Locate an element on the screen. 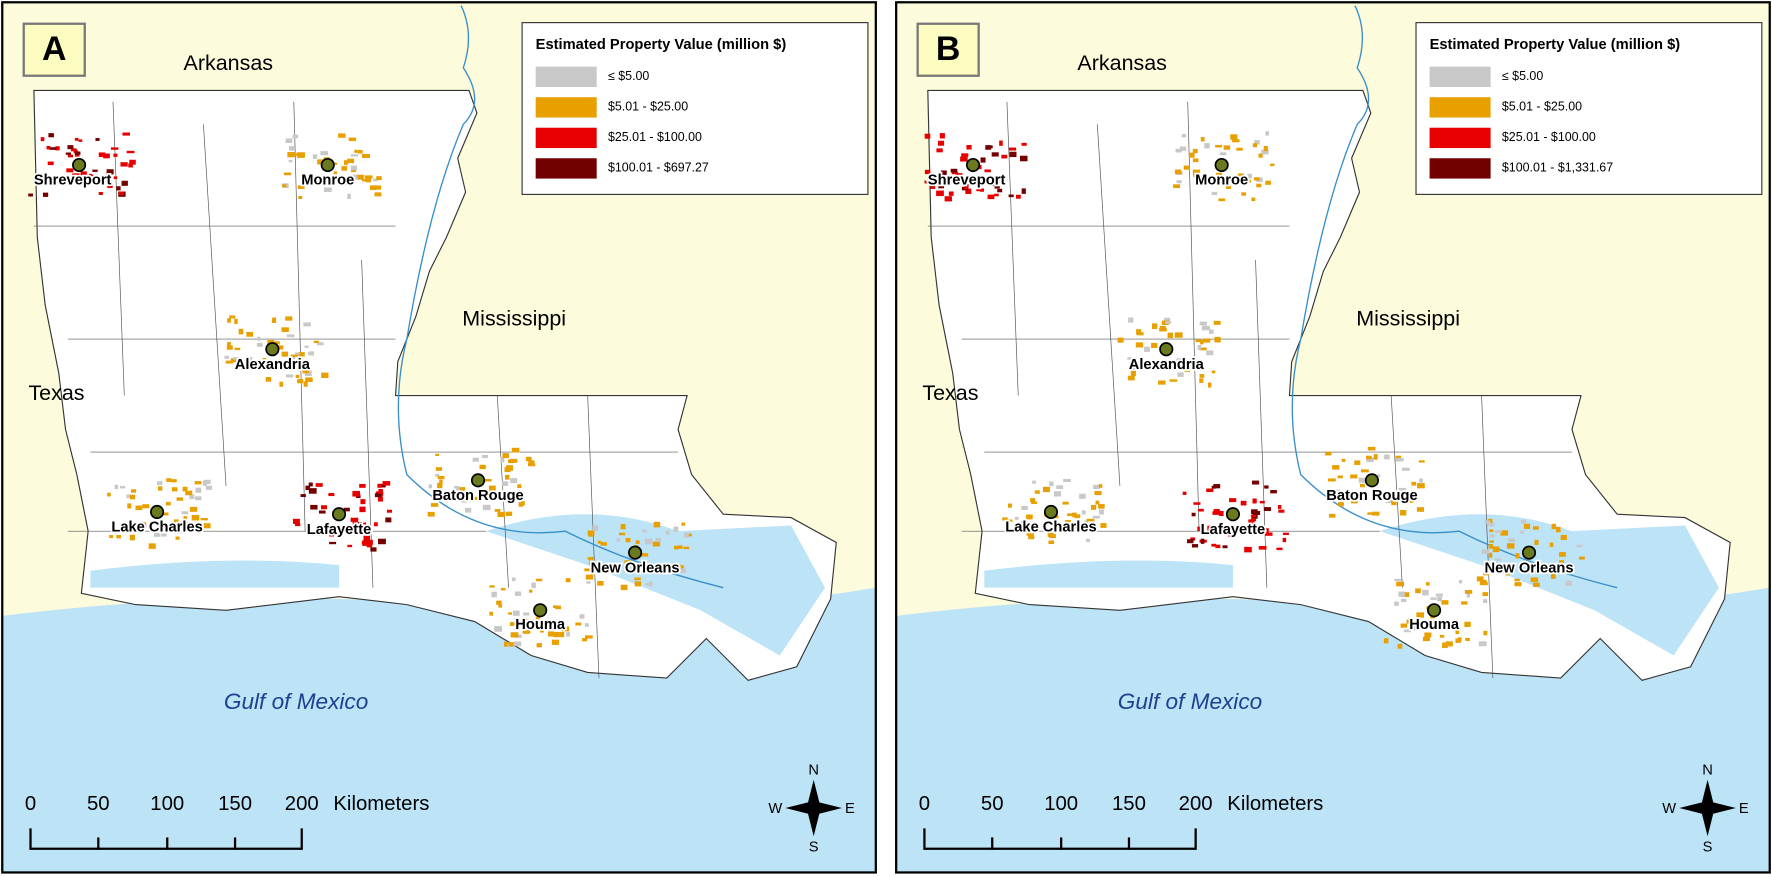 The image size is (1772, 877). compass-s: S is located at coordinates (814, 847).